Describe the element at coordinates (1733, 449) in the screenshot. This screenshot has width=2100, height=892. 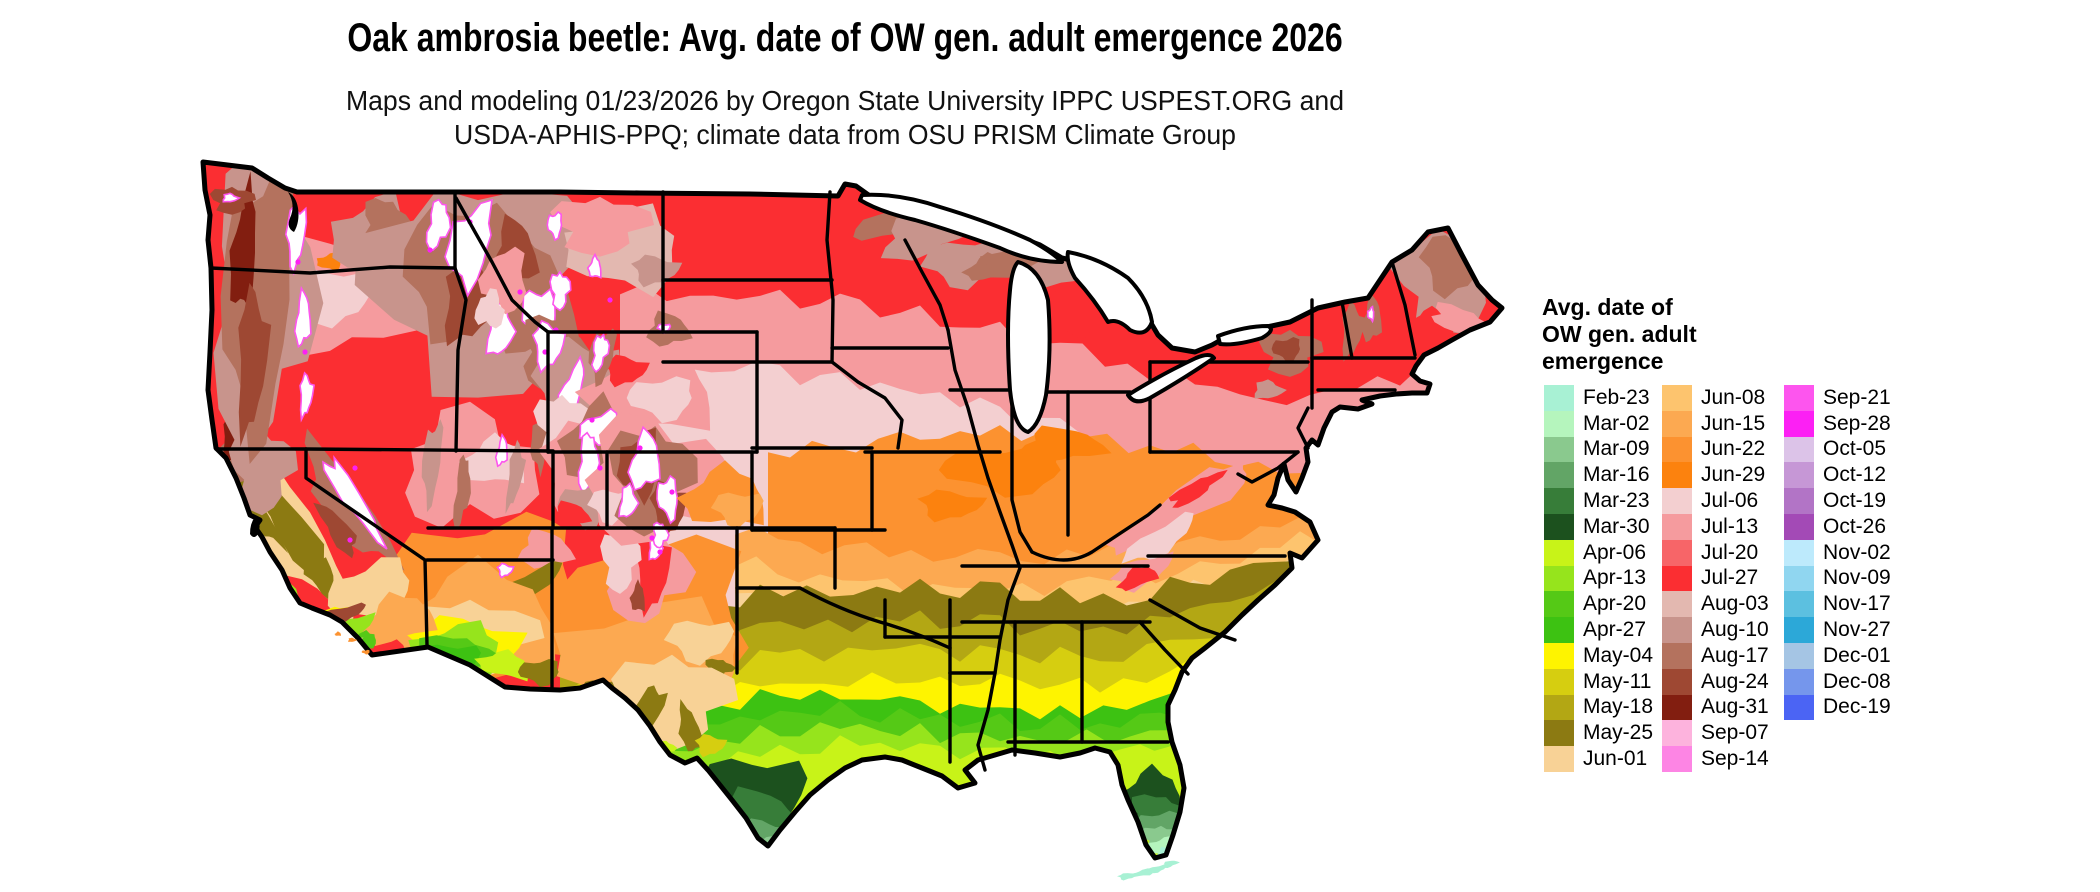
I see `legend-label: Jun-22` at that location.